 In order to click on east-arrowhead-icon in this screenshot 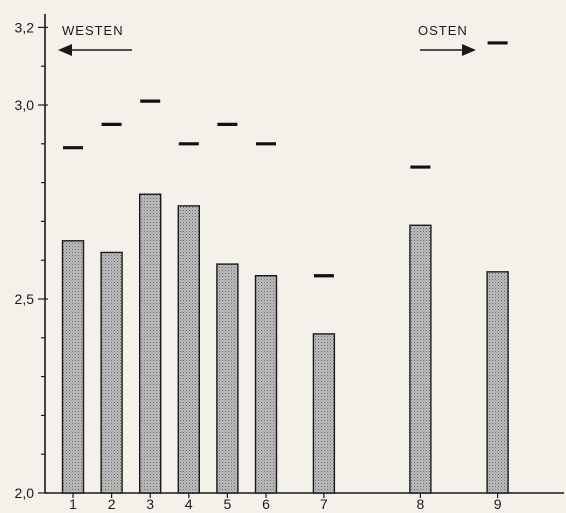, I will do `click(469, 50)`.